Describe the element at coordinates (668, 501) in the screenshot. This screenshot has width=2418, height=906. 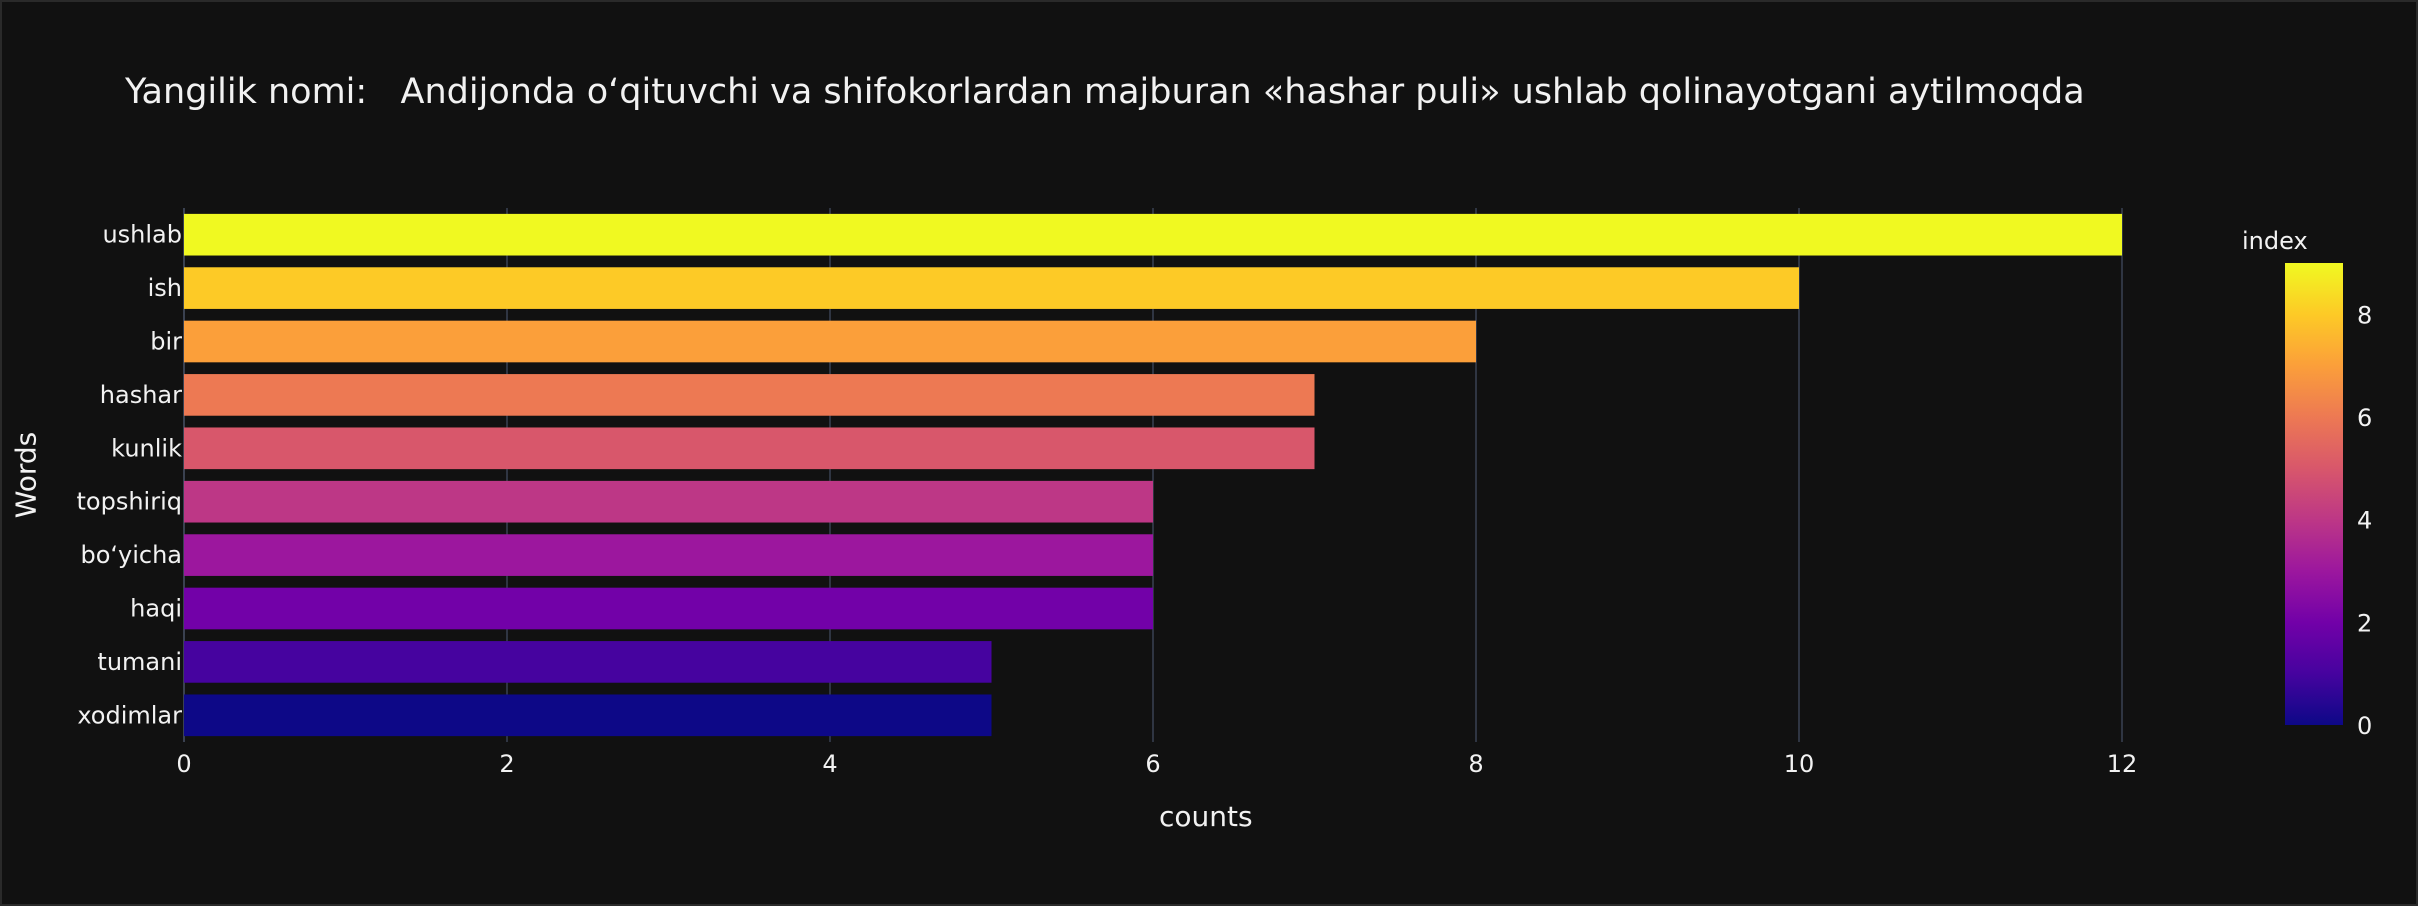
I see `bar-topshiriq` at that location.